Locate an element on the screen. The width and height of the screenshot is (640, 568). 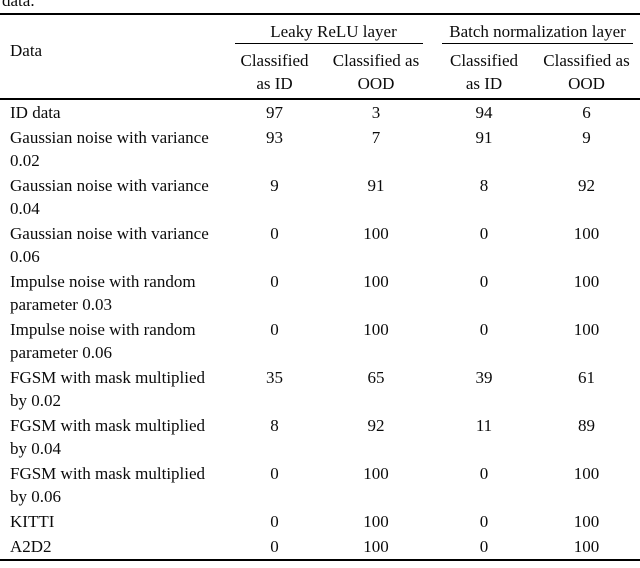
value-cell: 97 is located at coordinates (274, 112).